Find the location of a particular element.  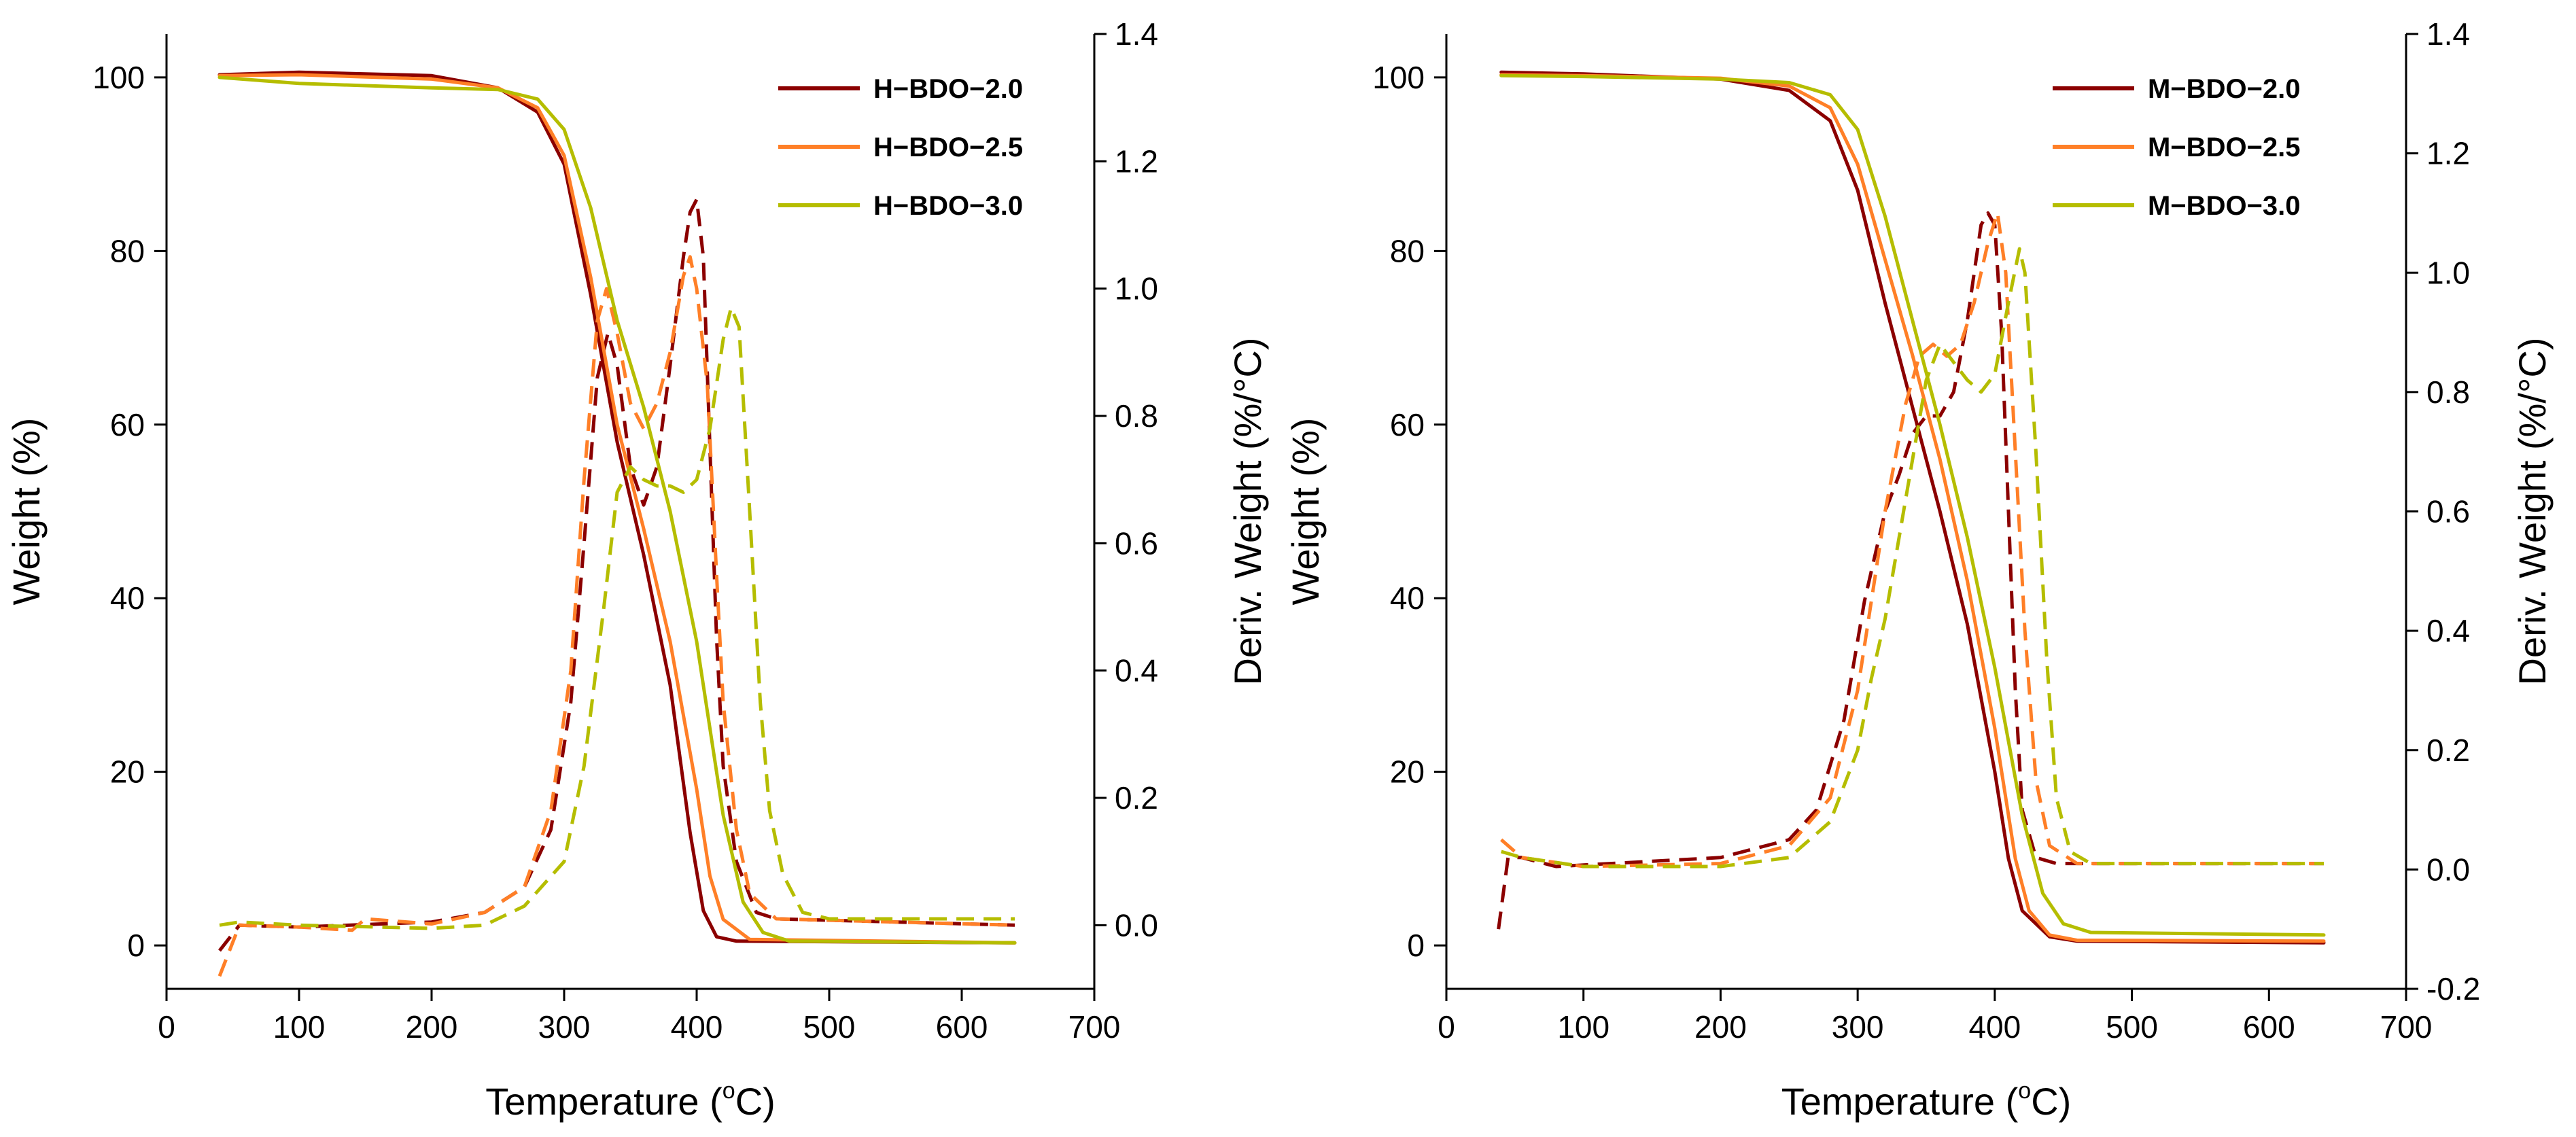

legend-label-2: H−BDO−2.5 is located at coordinates (948, 147).